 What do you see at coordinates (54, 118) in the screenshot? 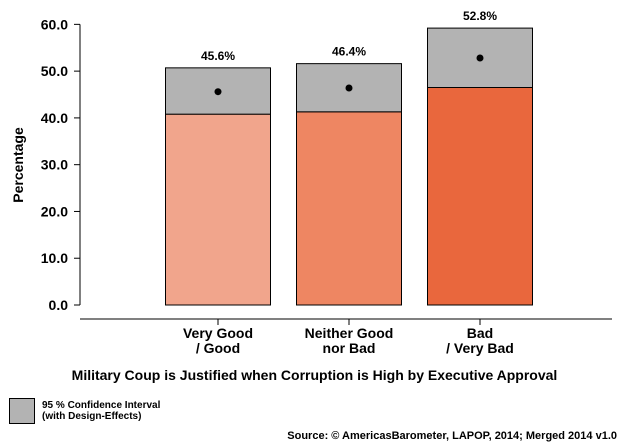
I see `y-tick-label: 40.0` at bounding box center [54, 118].